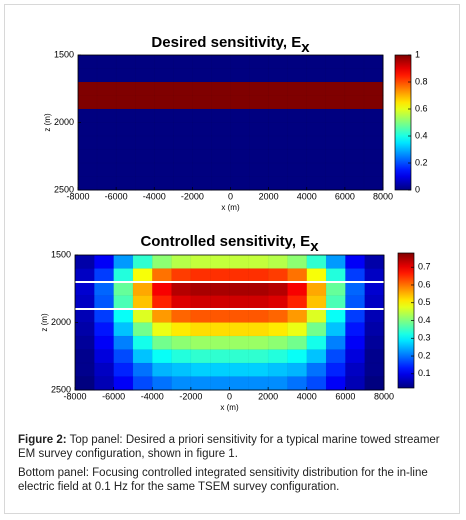  Describe the element at coordinates (424, 302) in the screenshot. I see `colorbar-tick-label: 0.5` at that location.